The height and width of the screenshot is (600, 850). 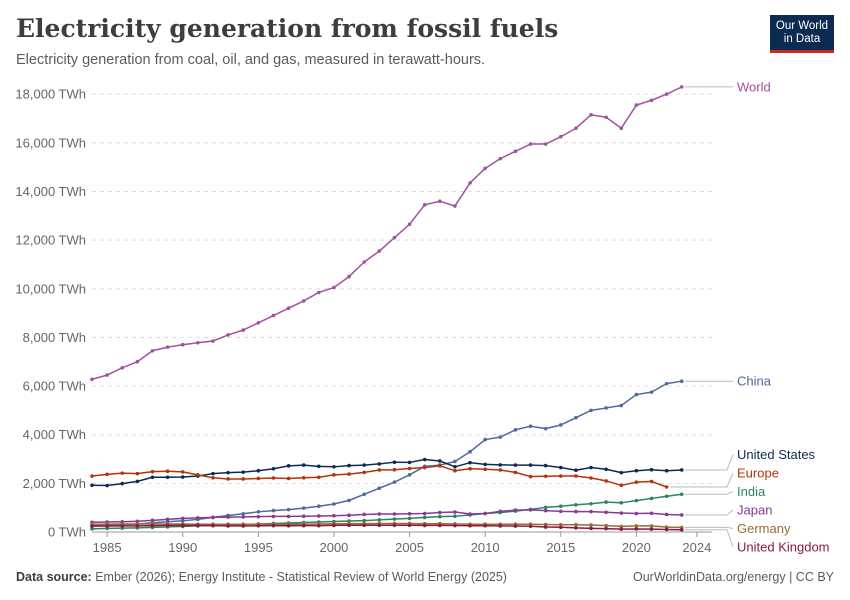 I want to click on x-tick-label: 2000, so click(x=333, y=547).